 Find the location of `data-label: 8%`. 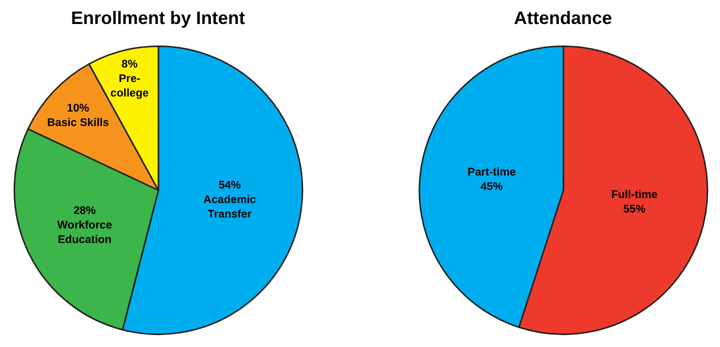

data-label: 8% is located at coordinates (130, 64).